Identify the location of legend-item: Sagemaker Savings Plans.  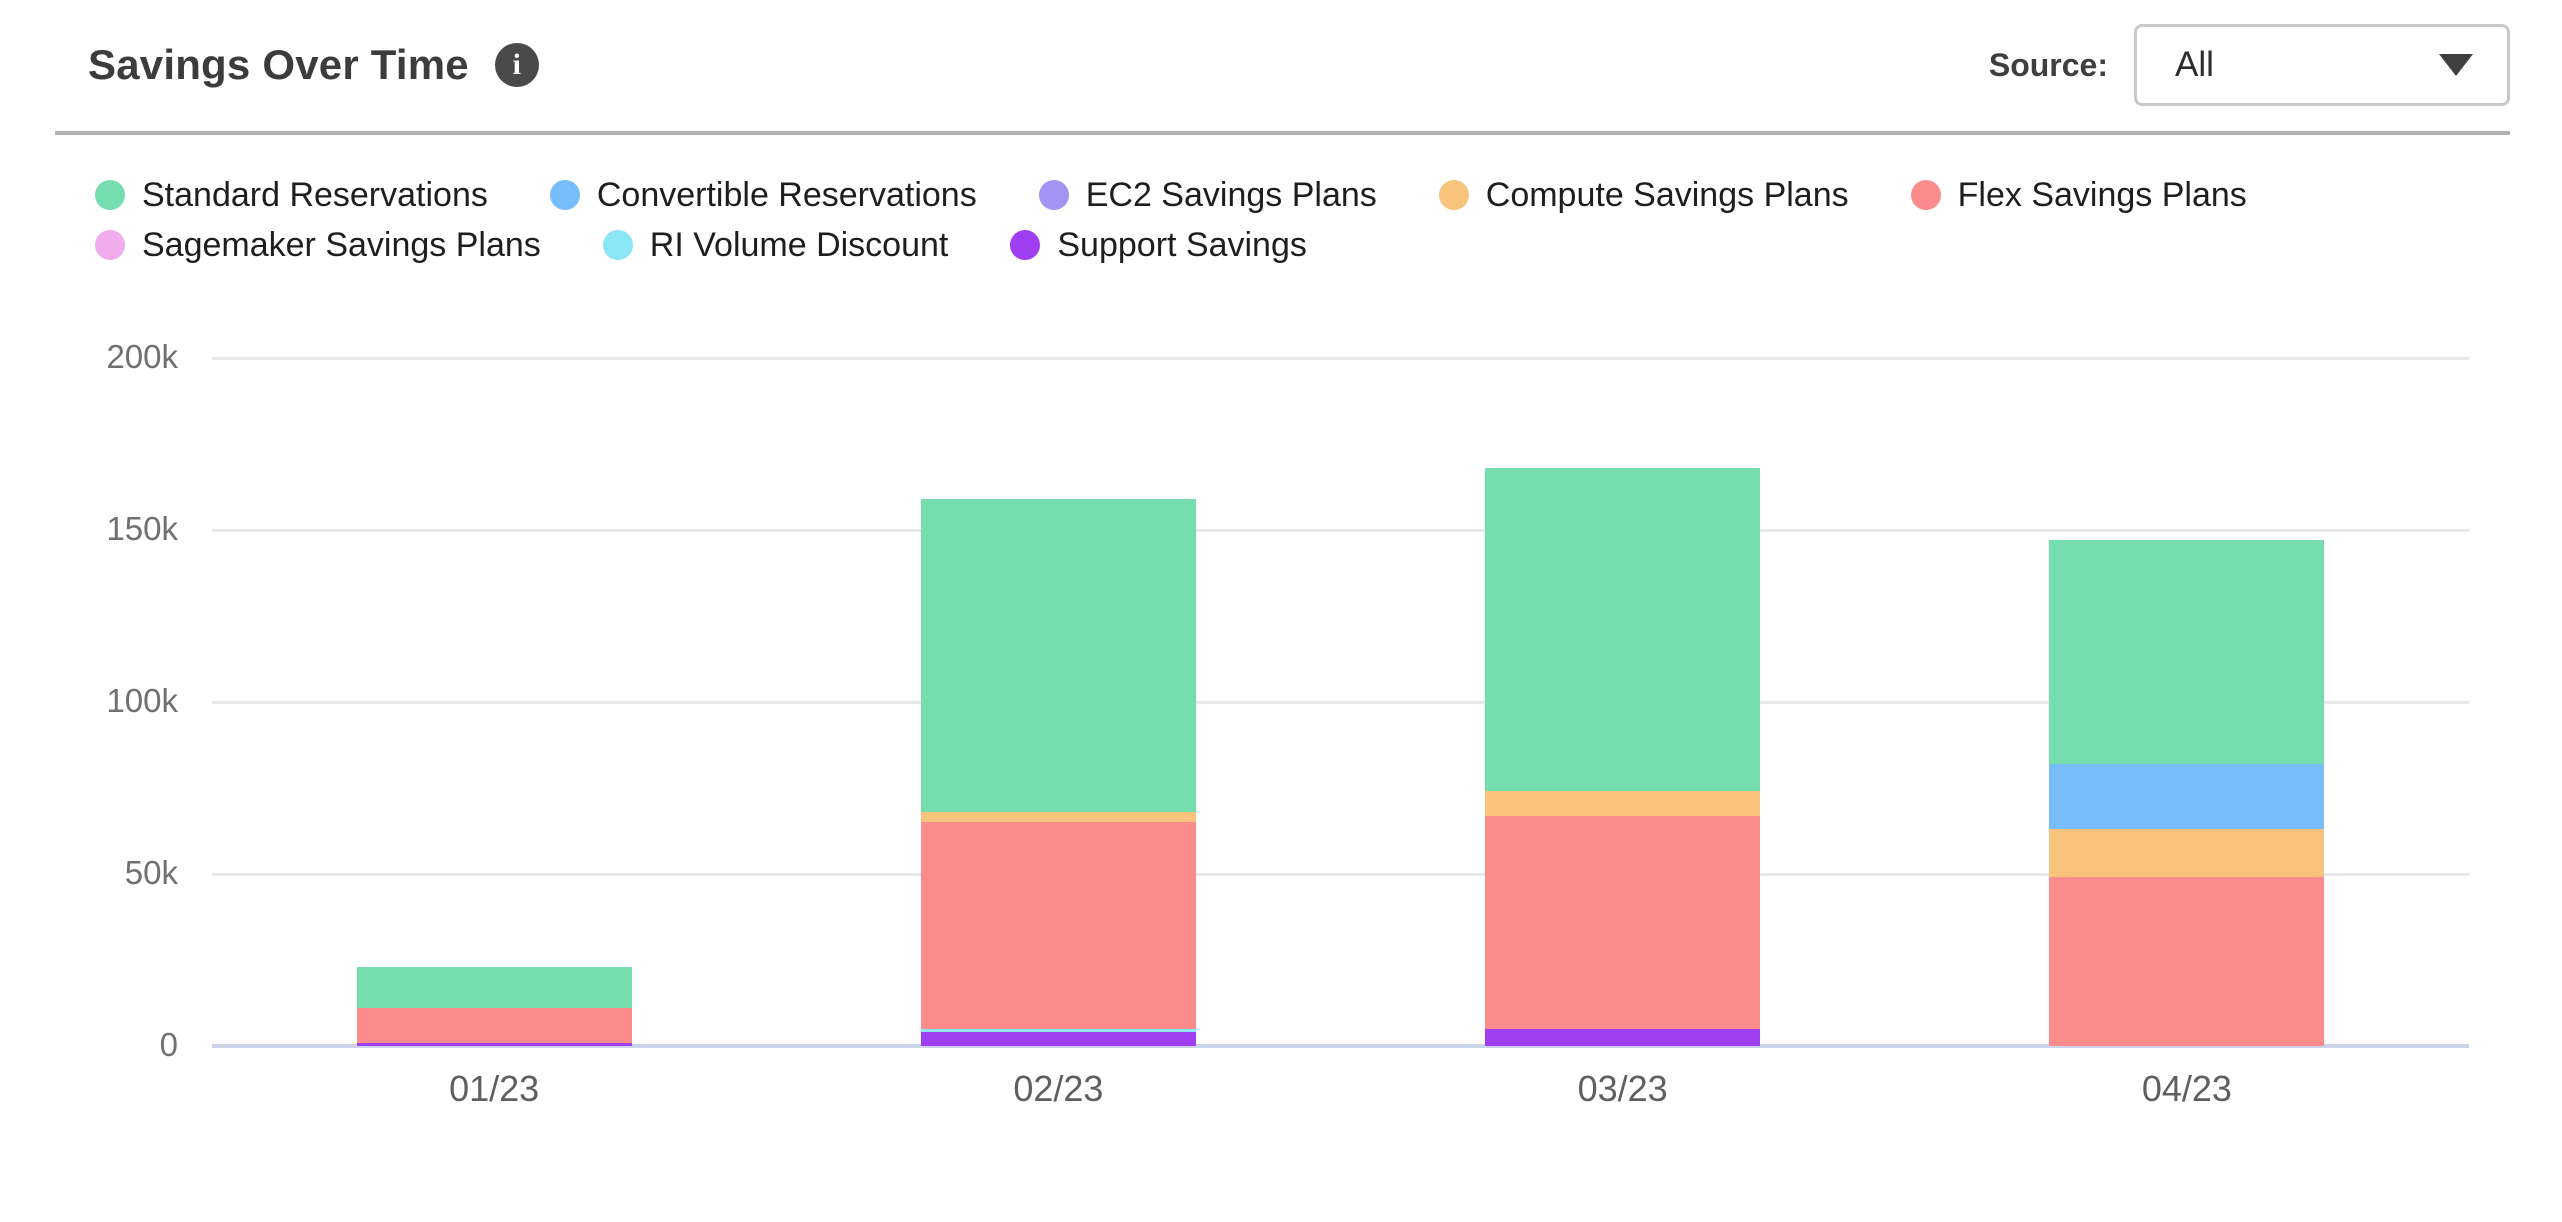
(318, 245).